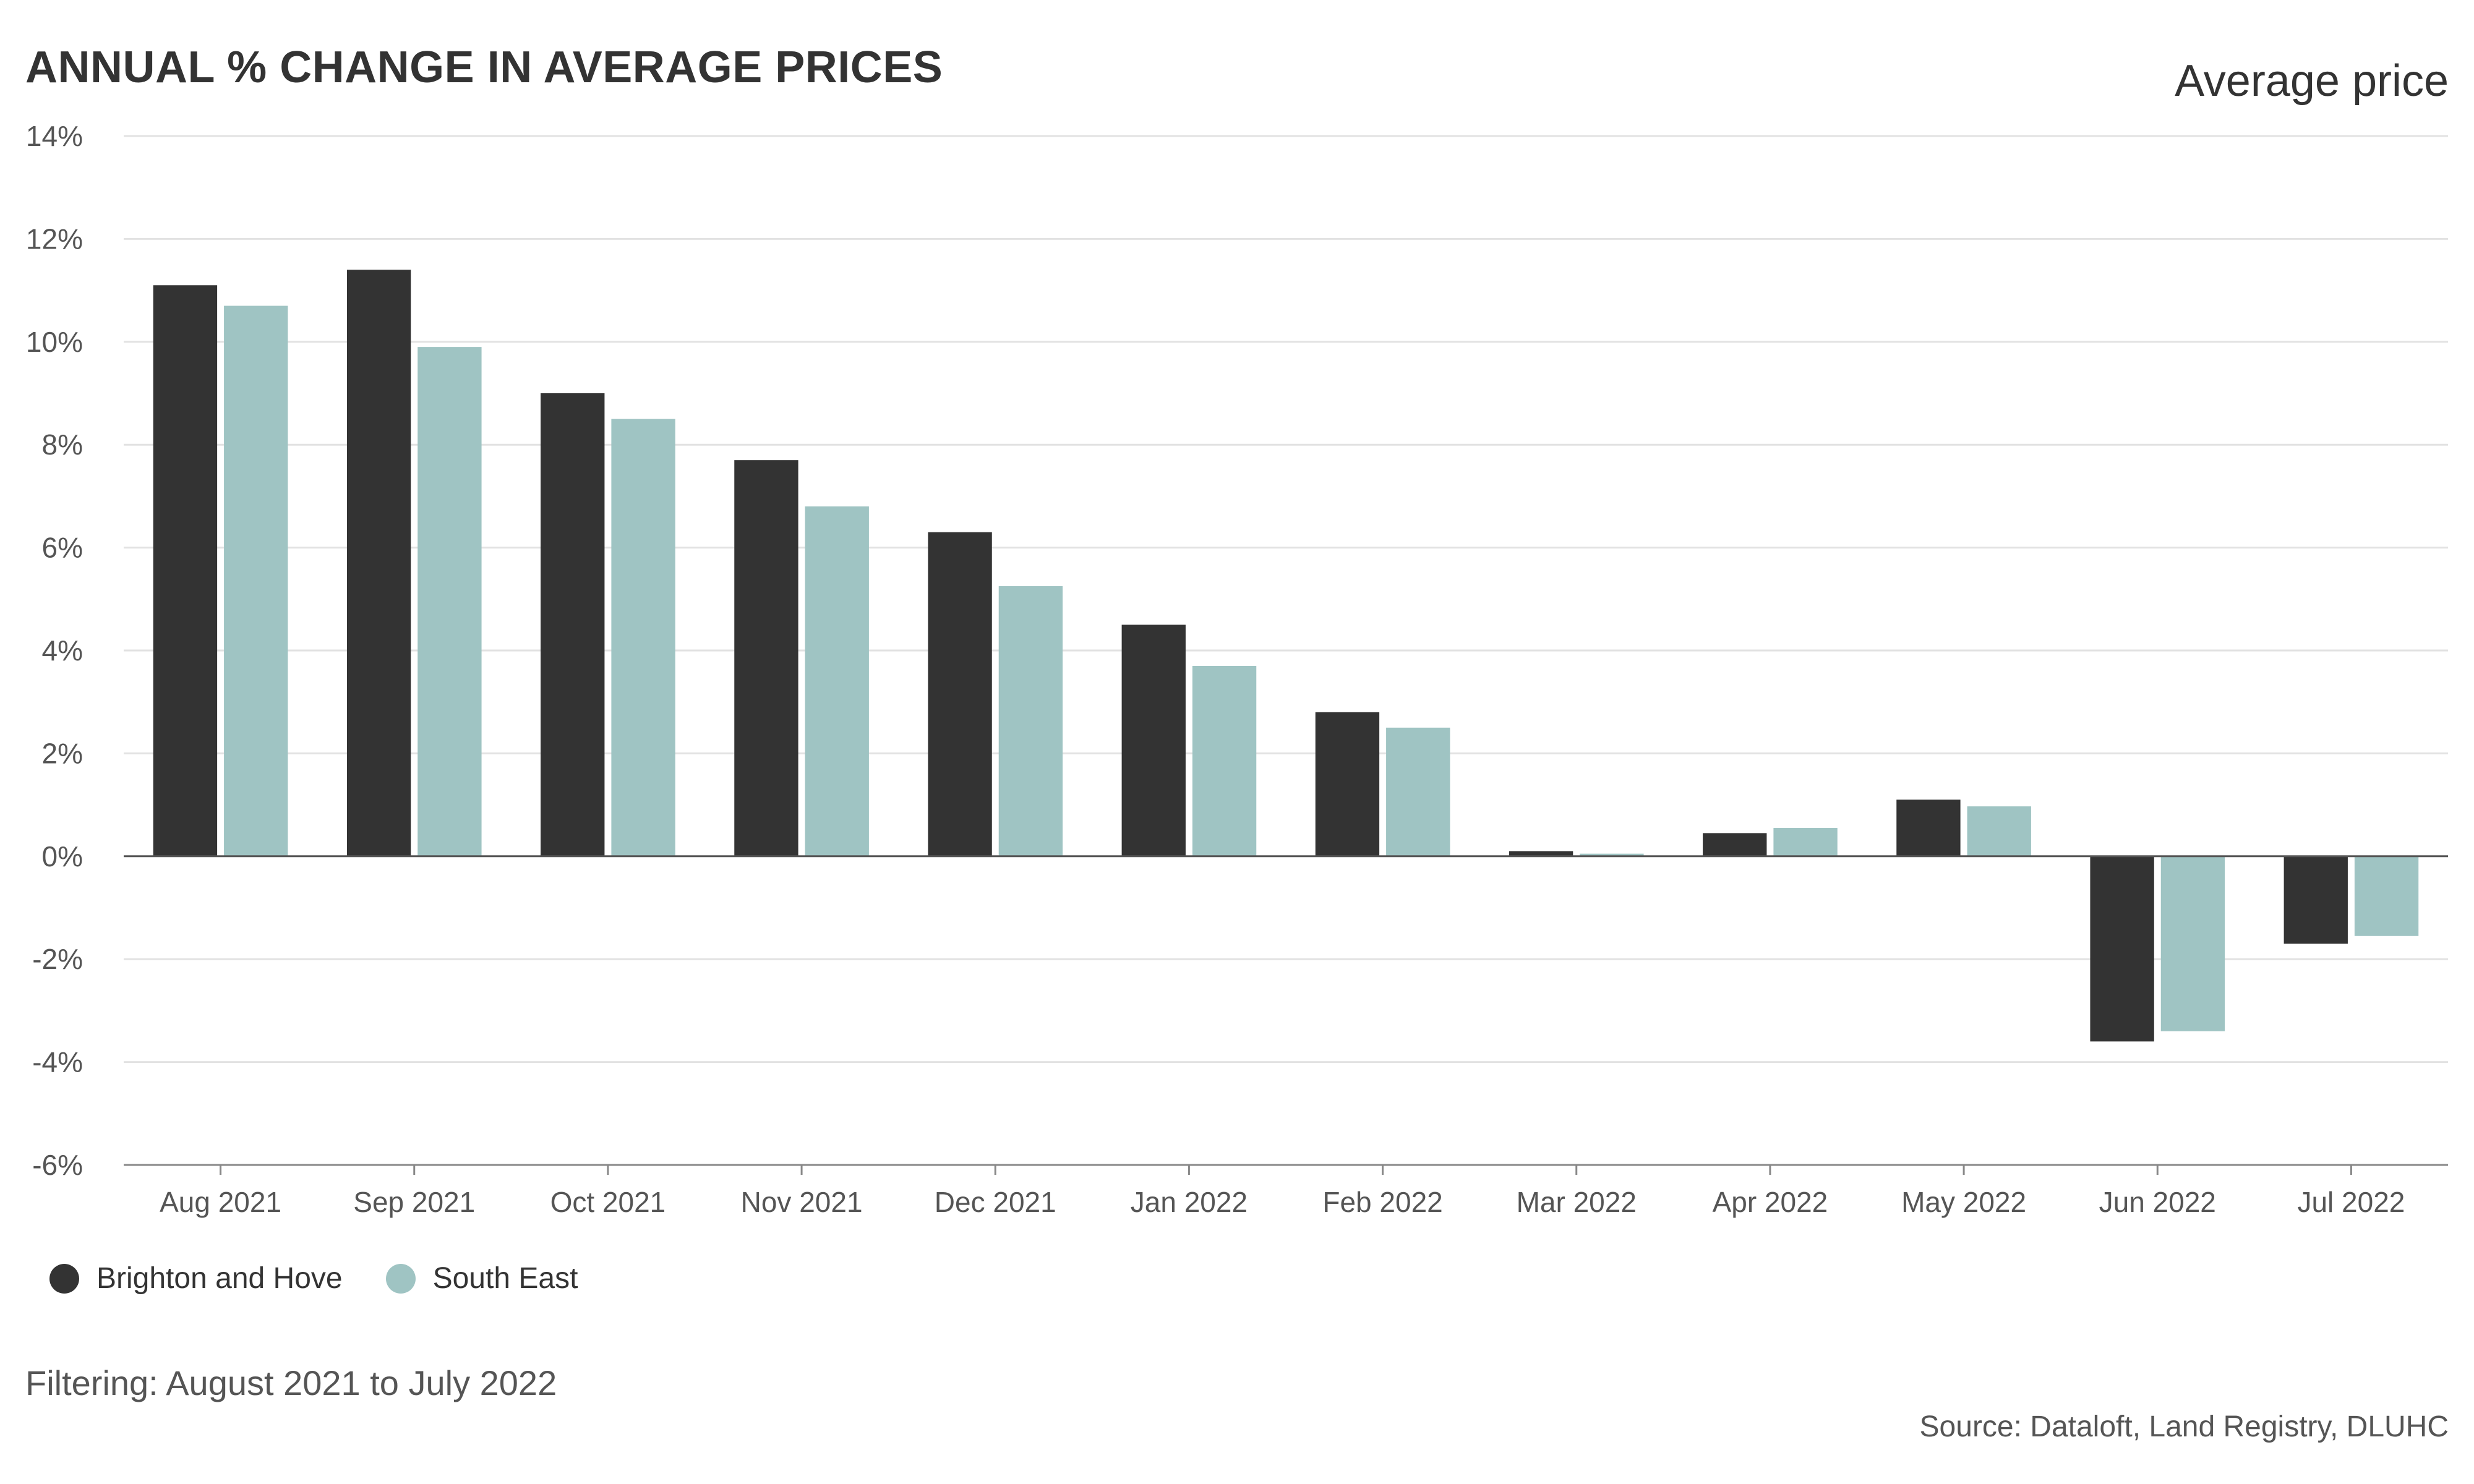 This screenshot has width=2474, height=1484. What do you see at coordinates (484, 67) in the screenshot?
I see `chart-title: ANNUAL % CHANGE IN AVERAGE PRICES` at bounding box center [484, 67].